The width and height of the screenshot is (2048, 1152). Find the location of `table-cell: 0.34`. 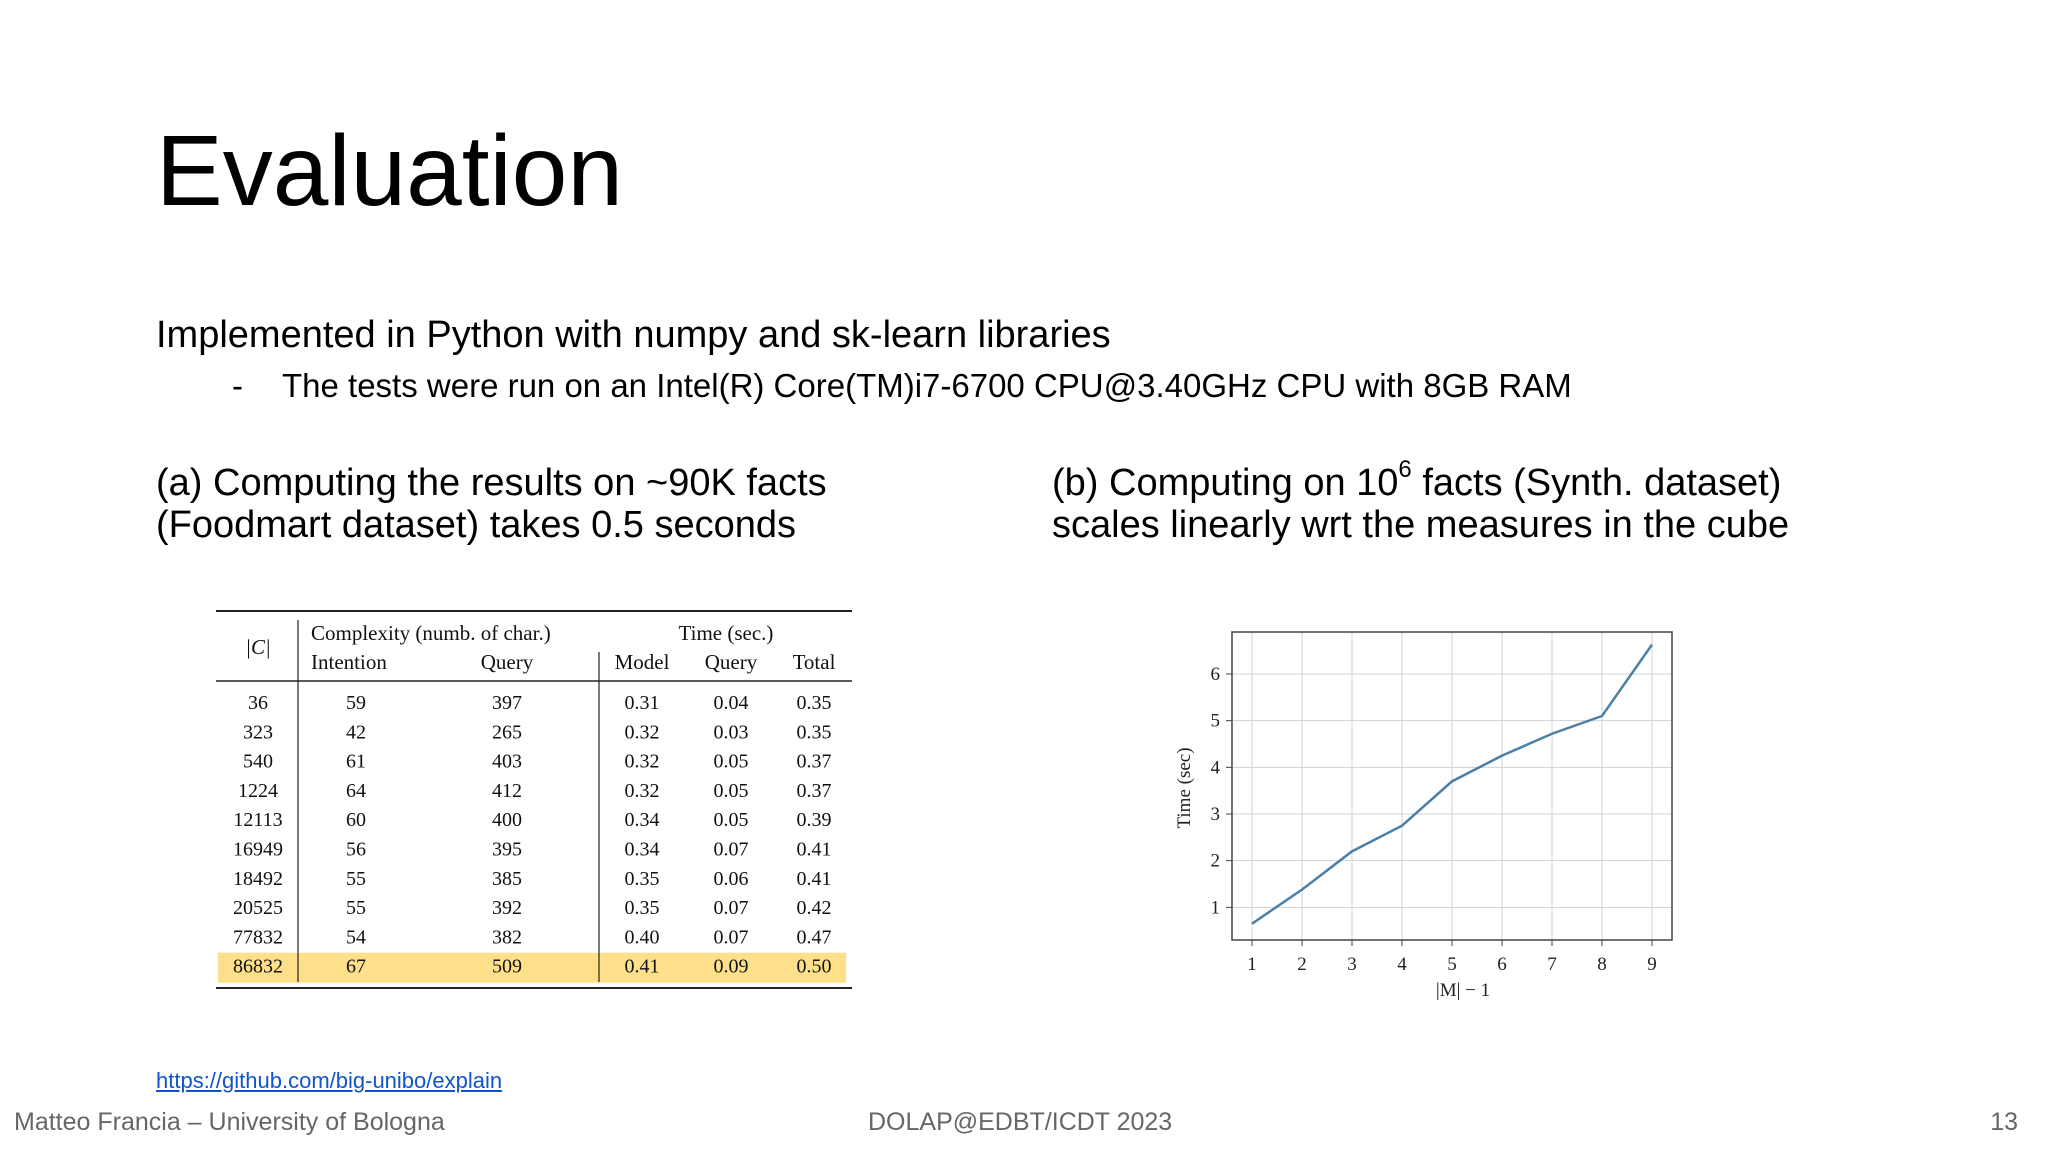

table-cell: 0.34 is located at coordinates (642, 820).